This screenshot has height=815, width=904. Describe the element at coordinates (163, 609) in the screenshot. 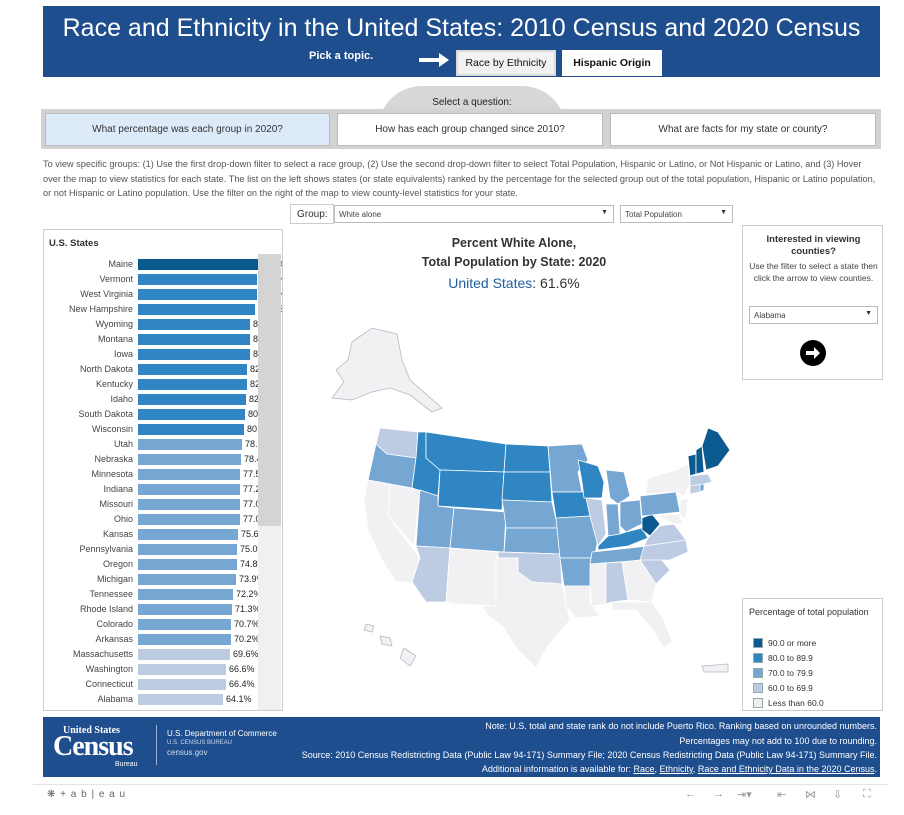

I see `state-rank-row: Rhode Island 71.3%` at that location.